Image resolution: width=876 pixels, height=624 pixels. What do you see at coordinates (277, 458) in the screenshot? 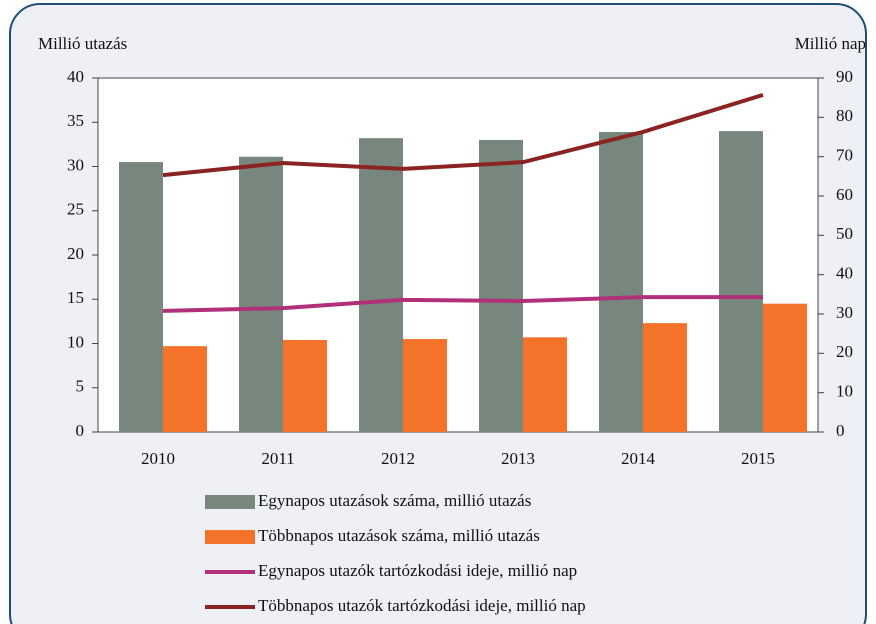
I see `x-tick-label: 2011` at bounding box center [277, 458].